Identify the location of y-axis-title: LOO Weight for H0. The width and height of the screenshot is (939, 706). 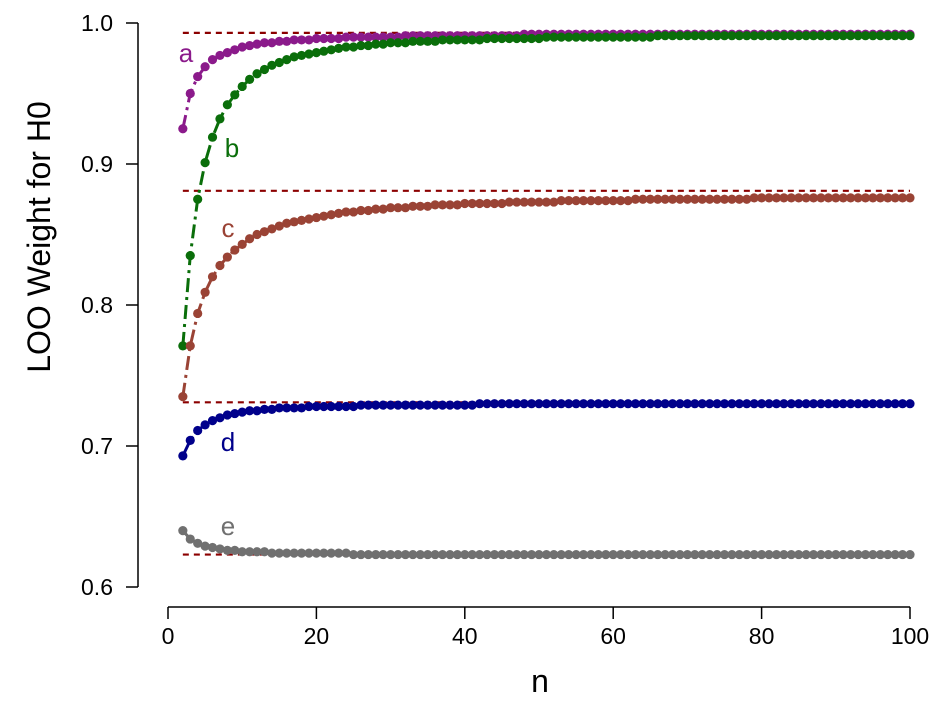
(39, 237).